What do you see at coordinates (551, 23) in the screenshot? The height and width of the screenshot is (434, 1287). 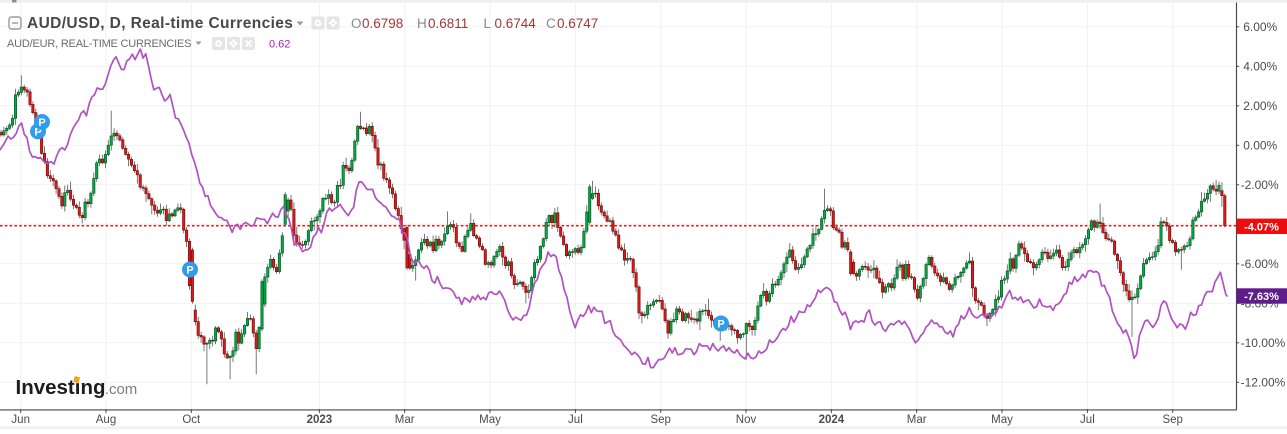 I see `svg-text: C` at bounding box center [551, 23].